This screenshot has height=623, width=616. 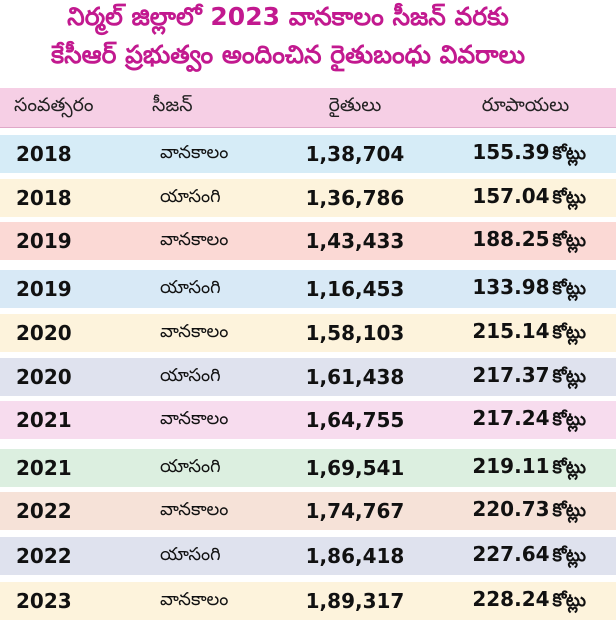 I want to click on amount-value: 155.39, so click(x=511, y=152).